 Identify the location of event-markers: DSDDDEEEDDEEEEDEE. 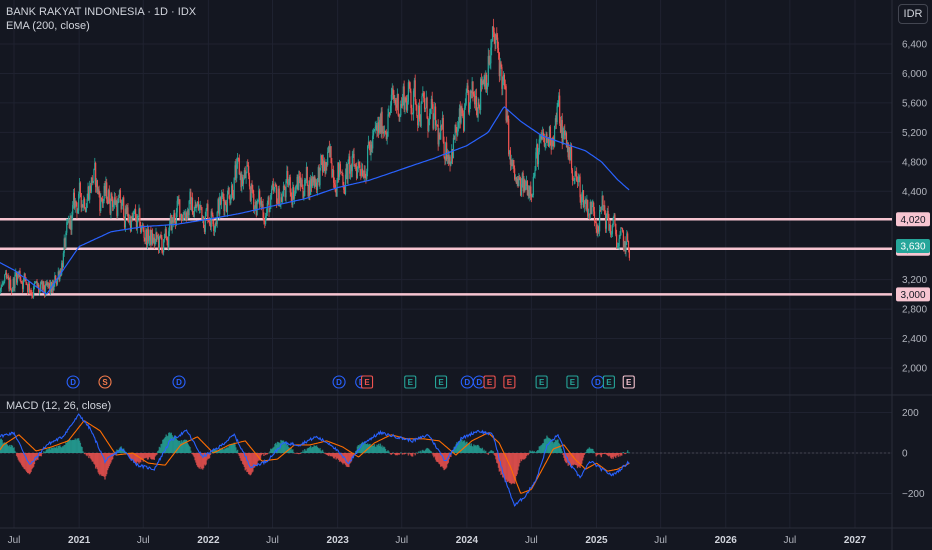
(350, 382).